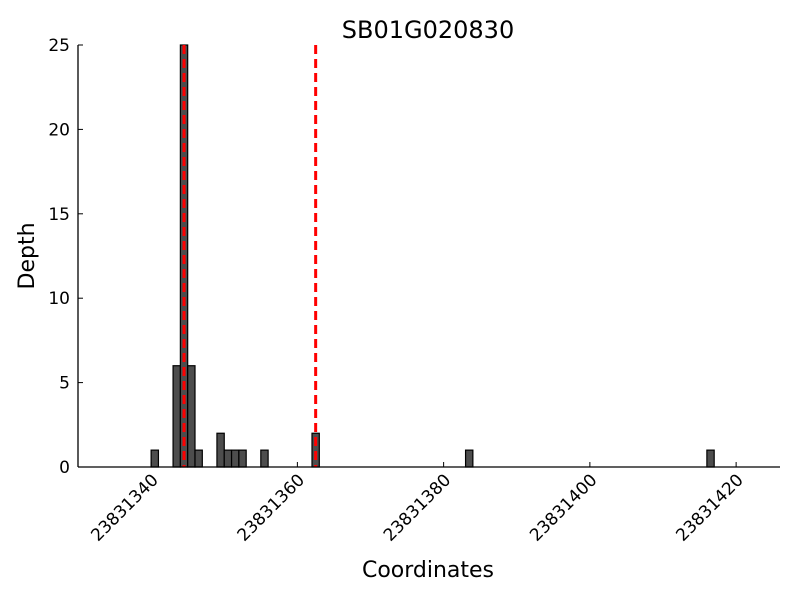  What do you see at coordinates (59, 130) in the screenshot?
I see `y-tick-label-4: 20` at bounding box center [59, 130].